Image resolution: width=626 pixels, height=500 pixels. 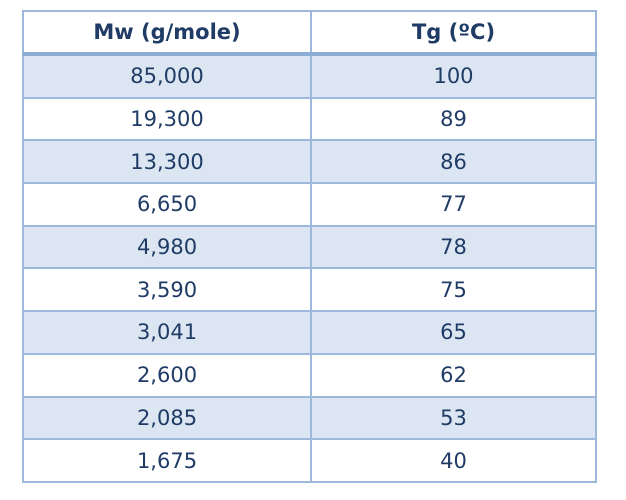 I want to click on table-cell: 78, so click(x=453, y=247).